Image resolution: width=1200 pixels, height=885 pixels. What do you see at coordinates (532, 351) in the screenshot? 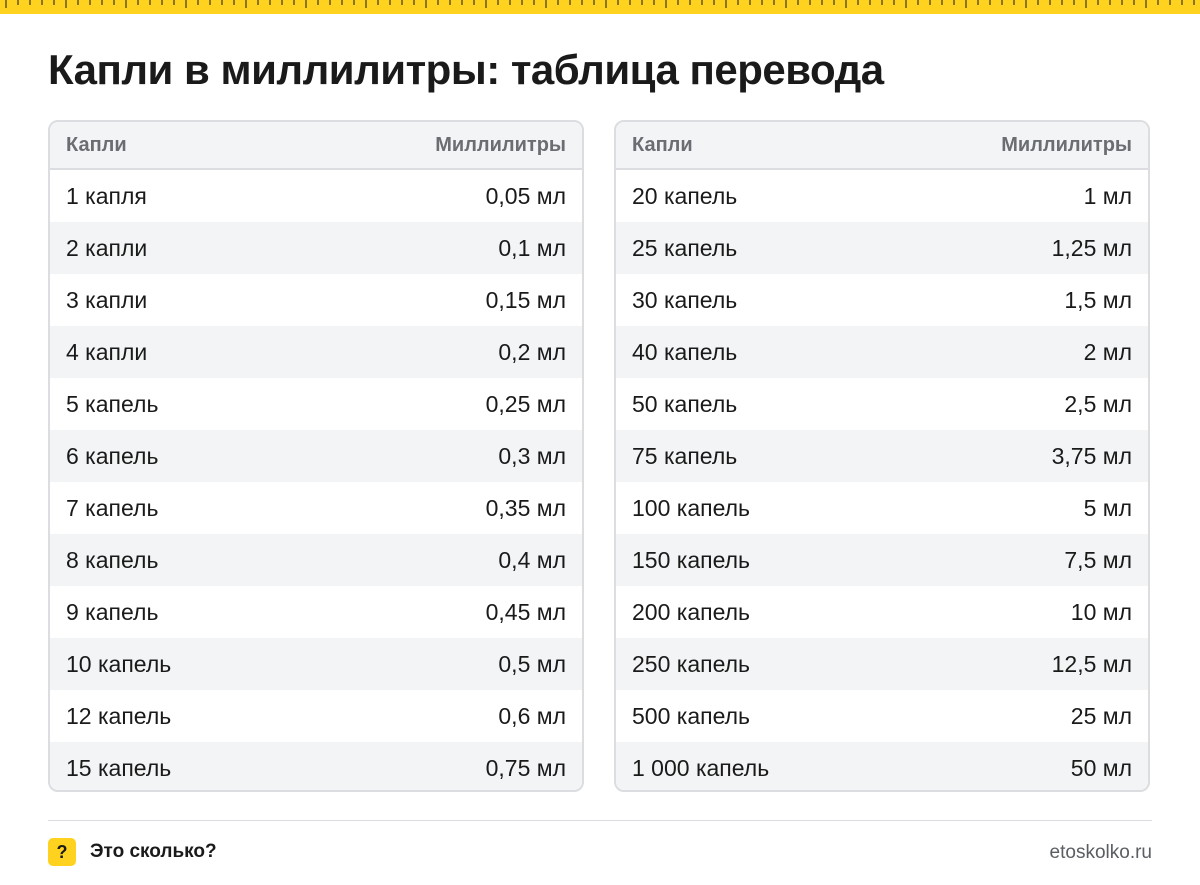
I see `cell-ml: 0,2 мл` at bounding box center [532, 351].